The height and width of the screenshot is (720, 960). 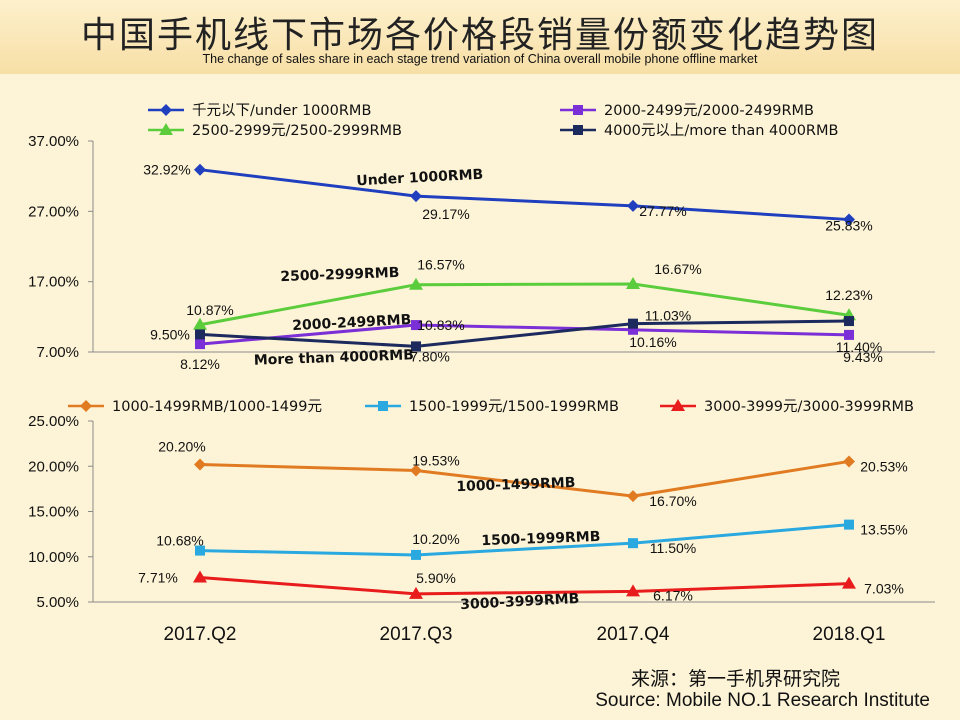 What do you see at coordinates (53, 141) in the screenshot?
I see `y-tick-label: 37.00%` at bounding box center [53, 141].